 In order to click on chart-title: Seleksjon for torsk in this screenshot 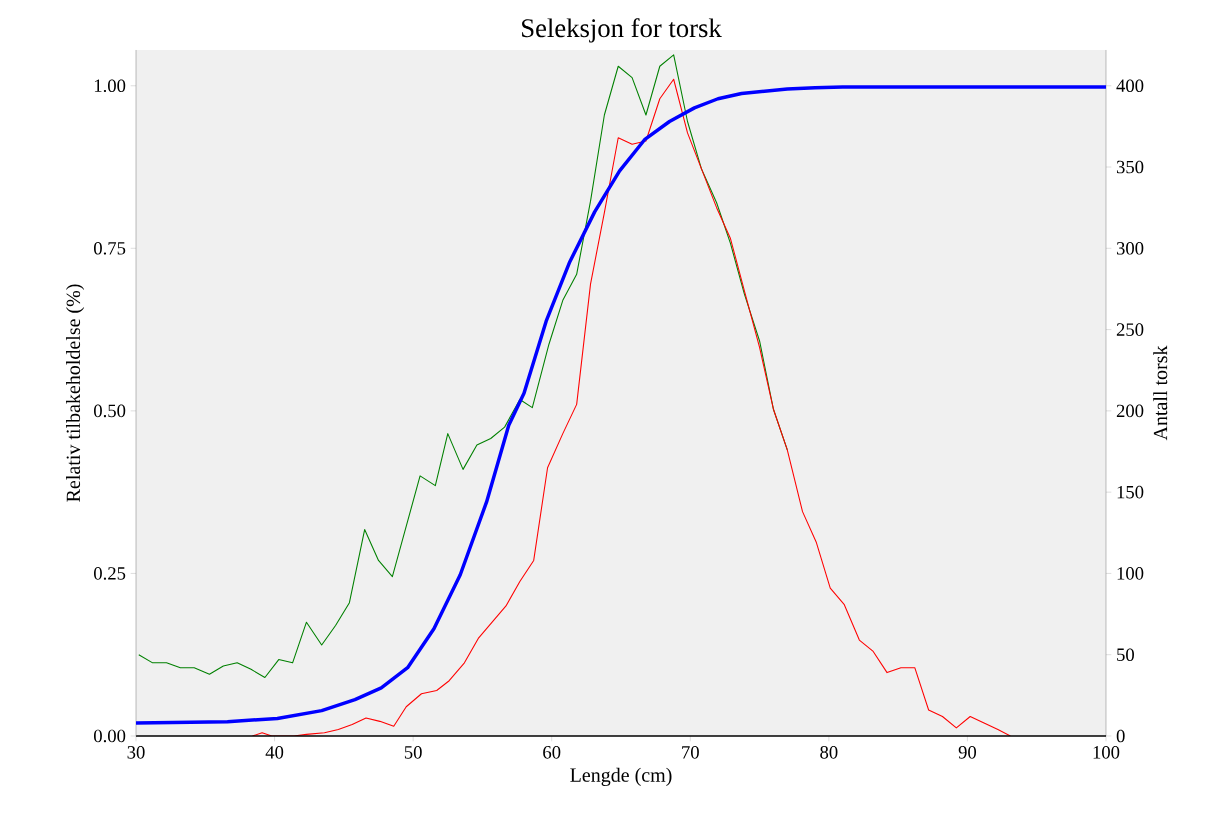, I will do `click(622, 30)`.